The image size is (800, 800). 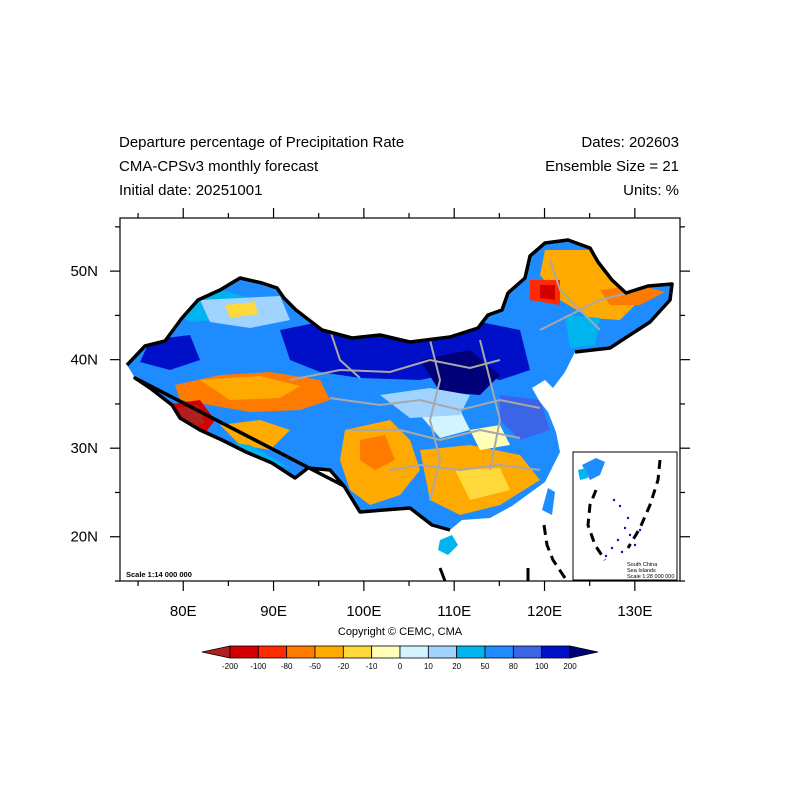 I want to click on colorbar-tick-label: 200, so click(x=570, y=666).